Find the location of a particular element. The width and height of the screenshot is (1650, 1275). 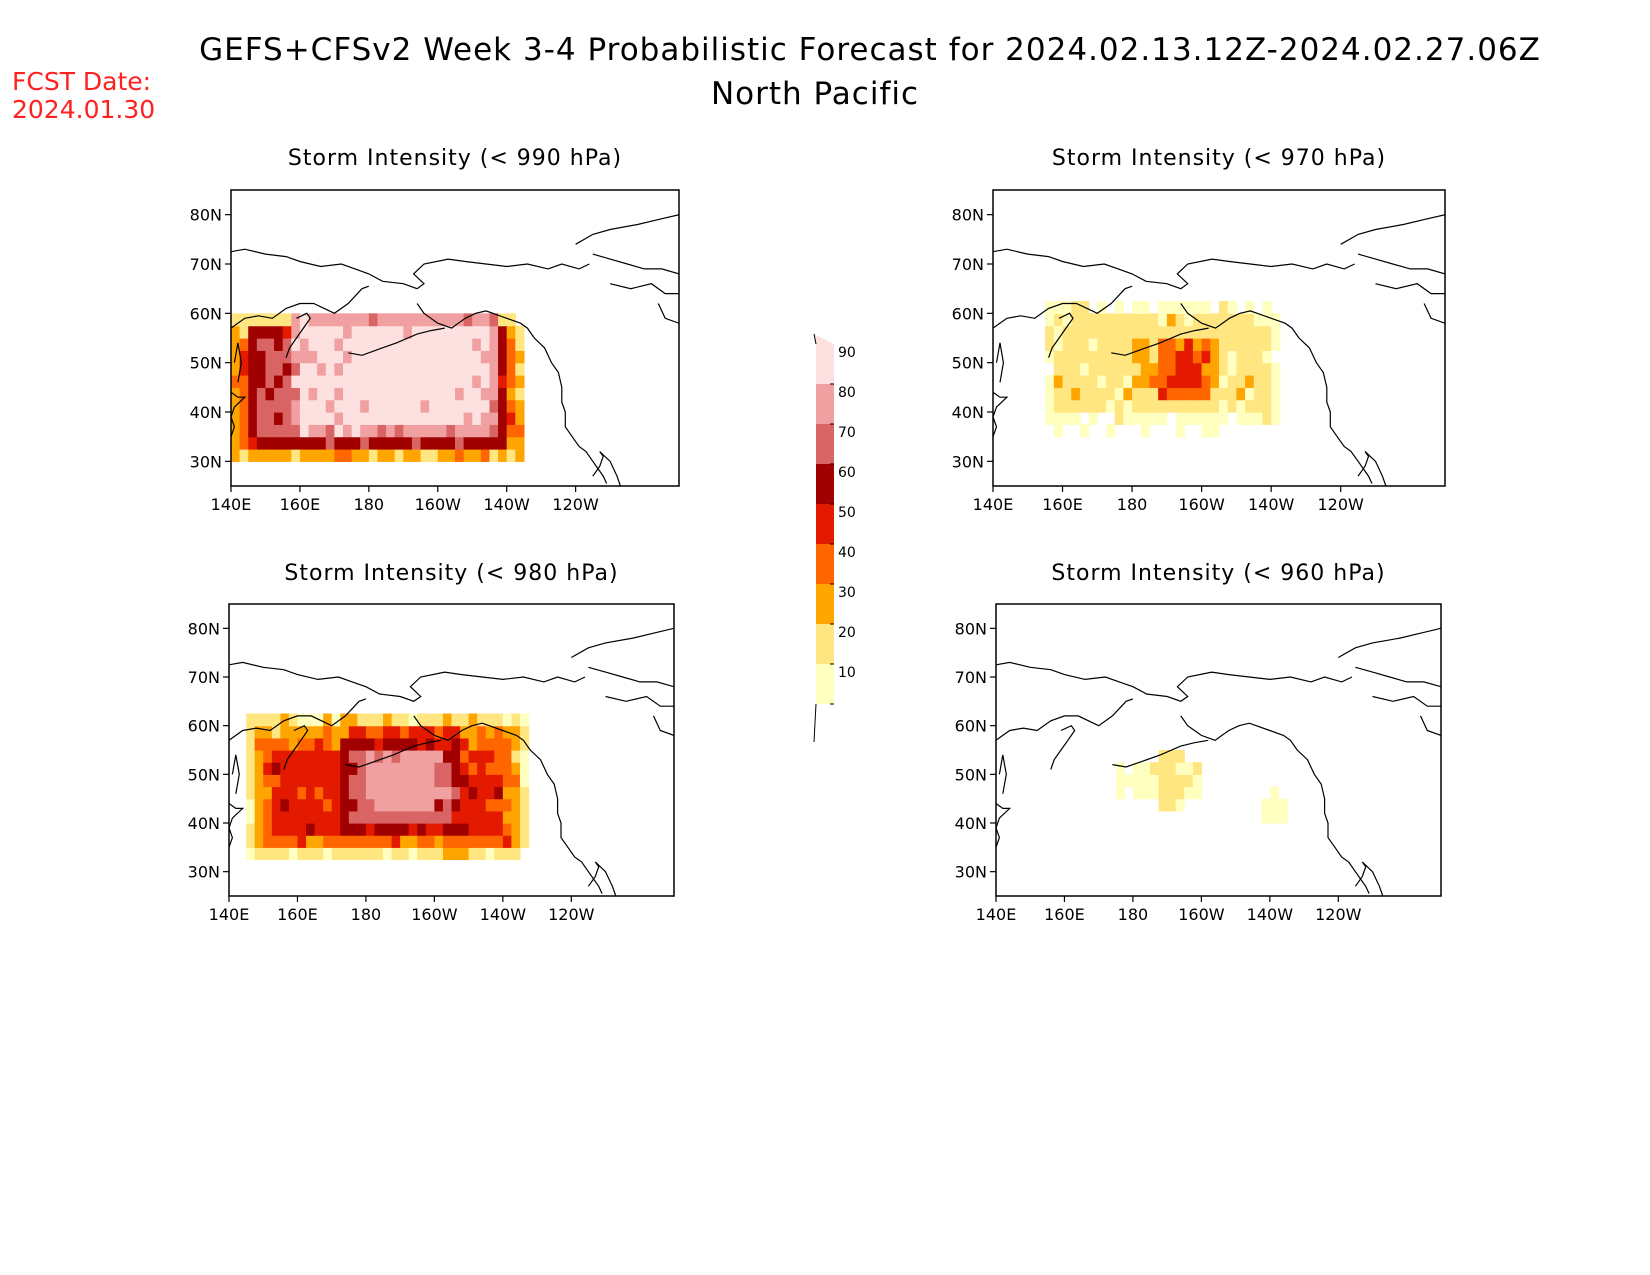

coastlines is located at coordinates (1219, 350).